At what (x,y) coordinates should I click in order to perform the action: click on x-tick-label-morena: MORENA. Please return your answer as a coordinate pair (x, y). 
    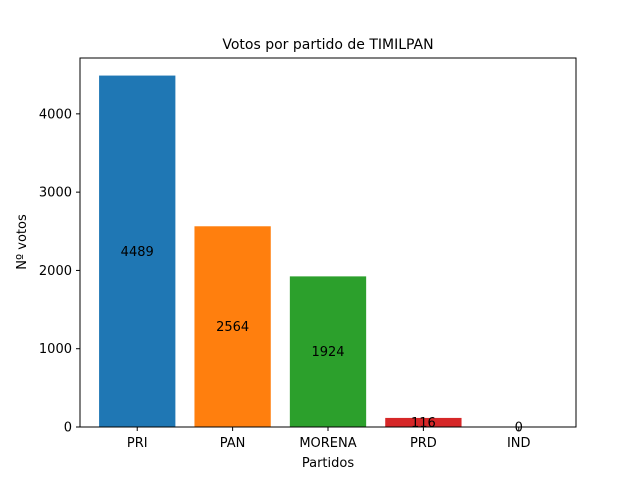
    Looking at the image, I should click on (327, 443).